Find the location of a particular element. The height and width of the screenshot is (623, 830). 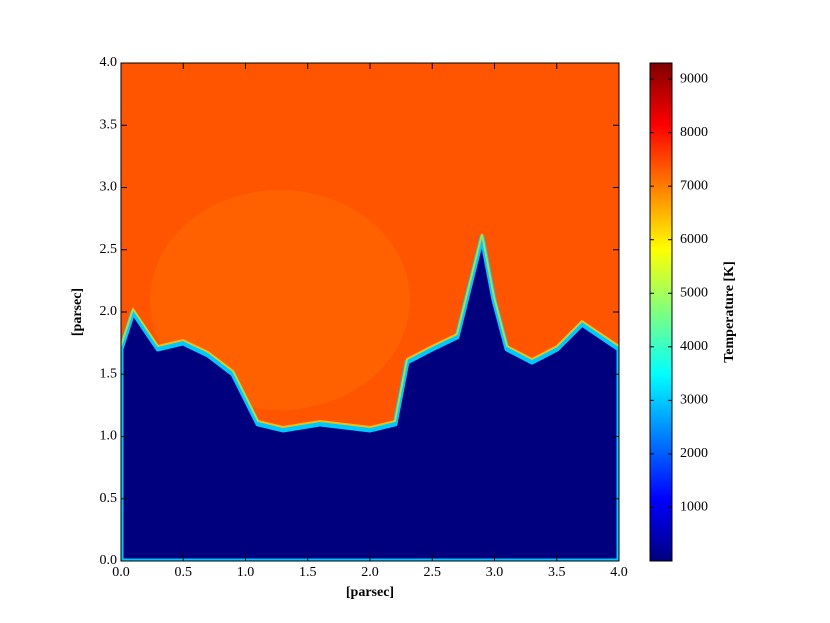

y-tick-label: 0.0 is located at coordinates (109, 560).